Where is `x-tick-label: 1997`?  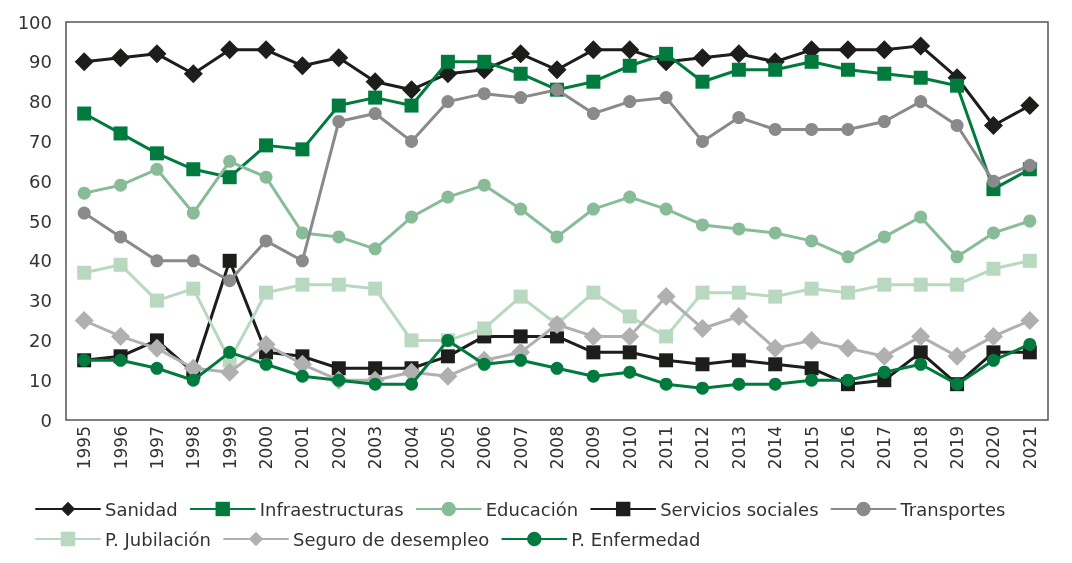 x-tick-label: 1997 is located at coordinates (156, 448).